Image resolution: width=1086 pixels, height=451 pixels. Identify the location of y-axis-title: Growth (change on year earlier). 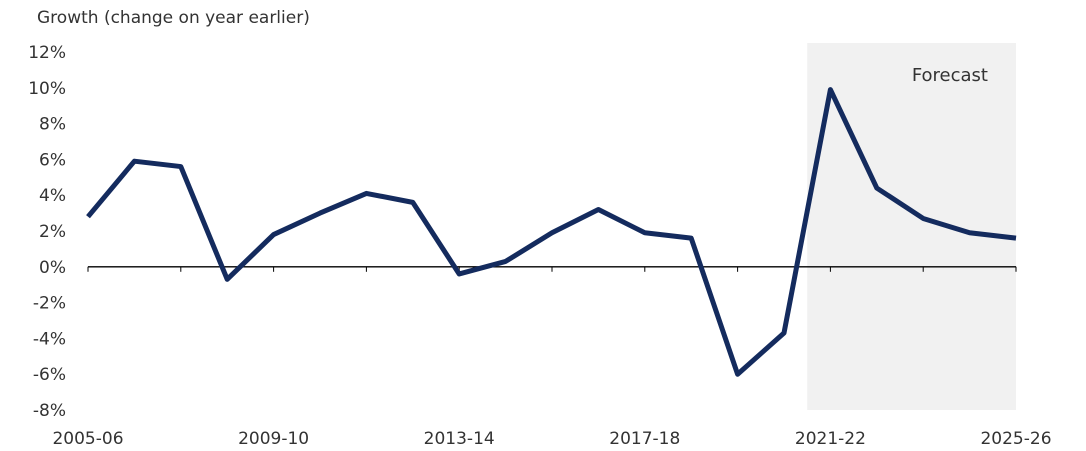
(173, 18).